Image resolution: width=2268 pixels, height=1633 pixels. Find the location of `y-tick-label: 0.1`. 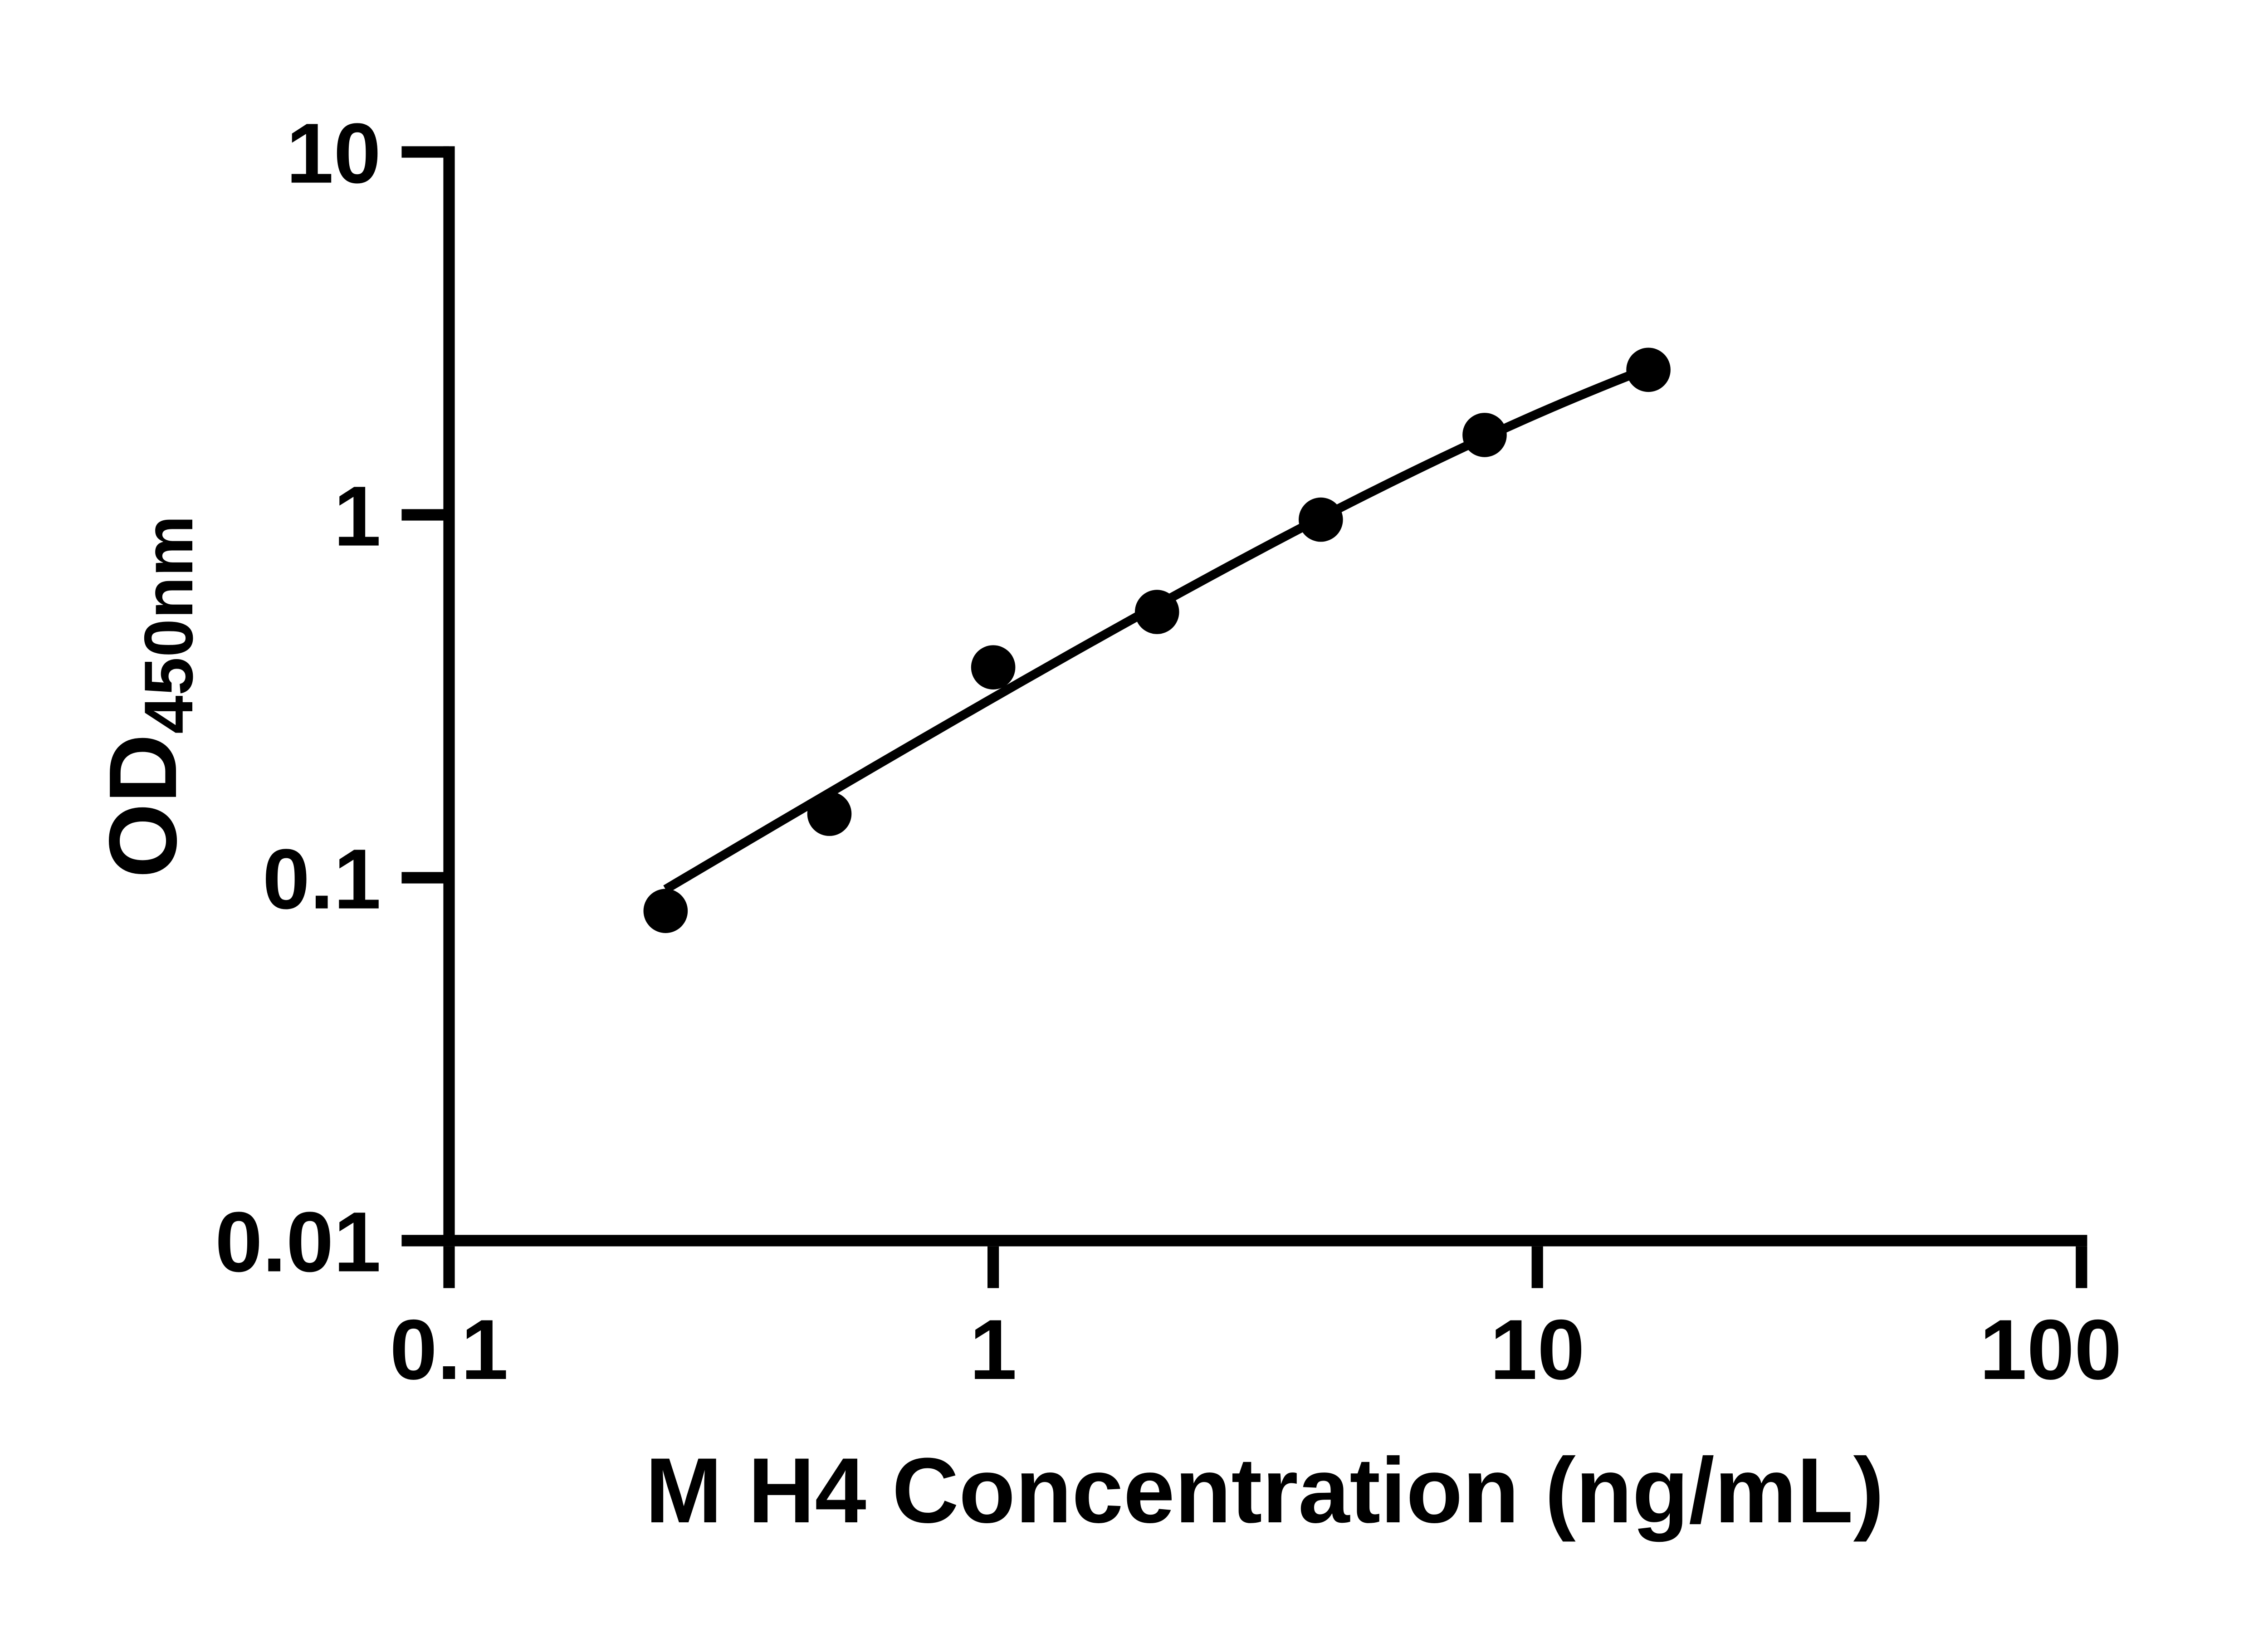

y-tick-label: 0.1 is located at coordinates (322, 879).